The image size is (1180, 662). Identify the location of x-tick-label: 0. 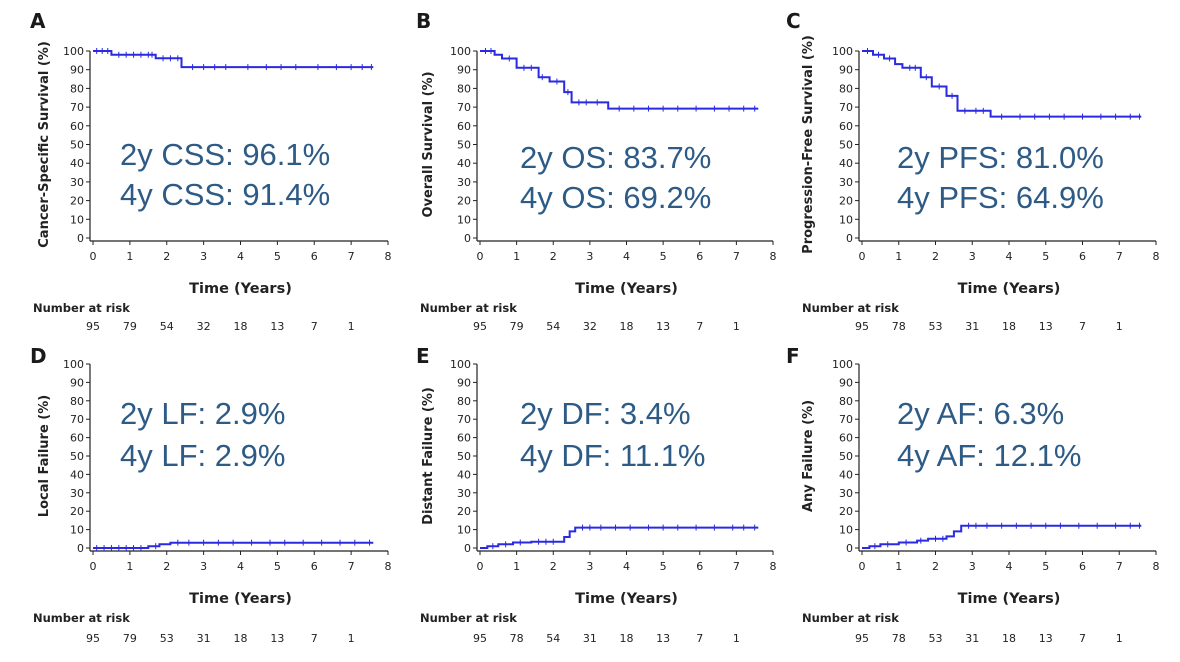
(862, 256).